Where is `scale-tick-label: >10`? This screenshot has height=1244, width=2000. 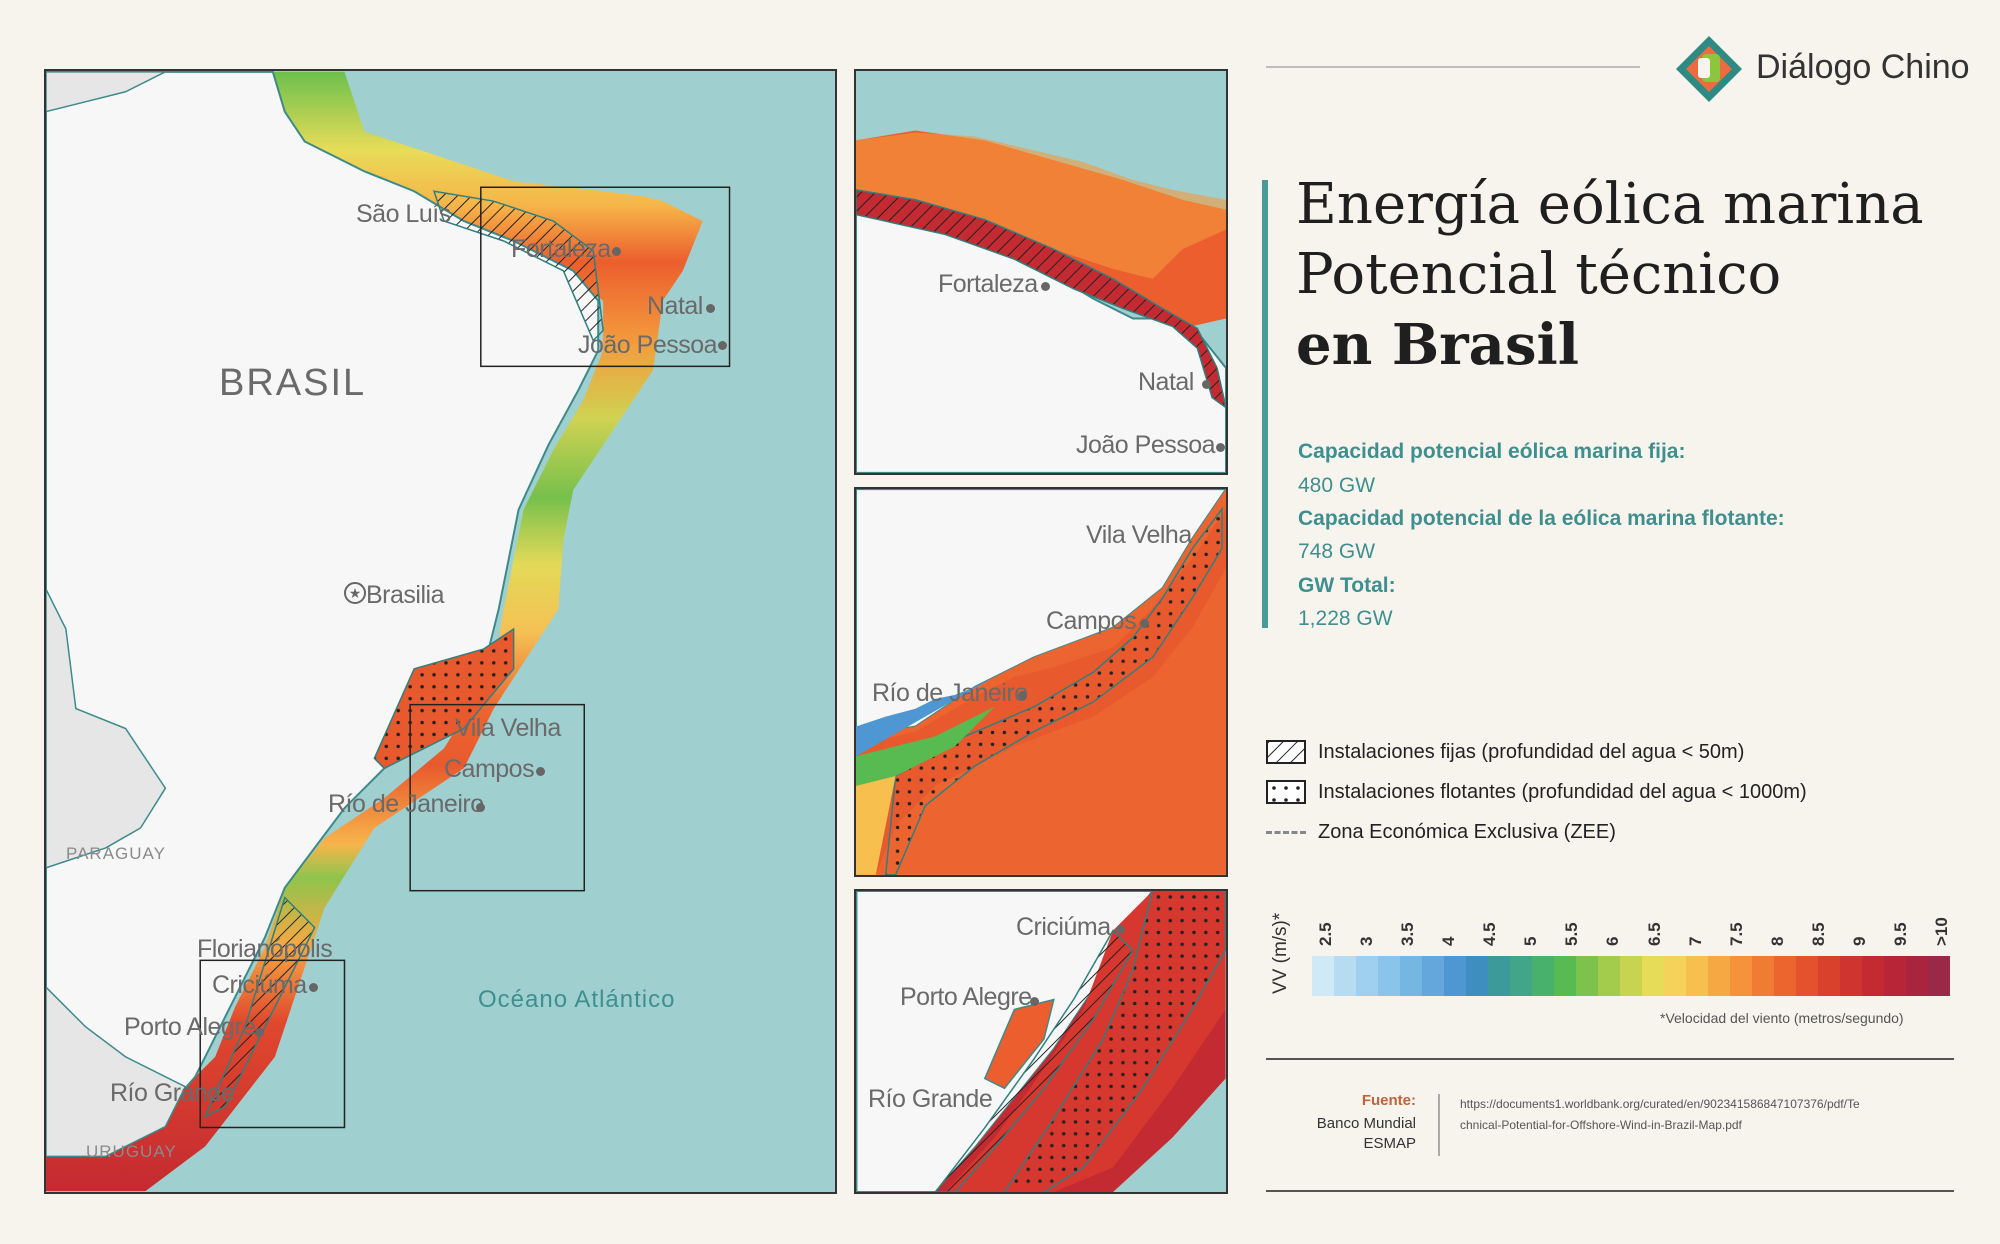
scale-tick-label: >10 is located at coordinates (1941, 931).